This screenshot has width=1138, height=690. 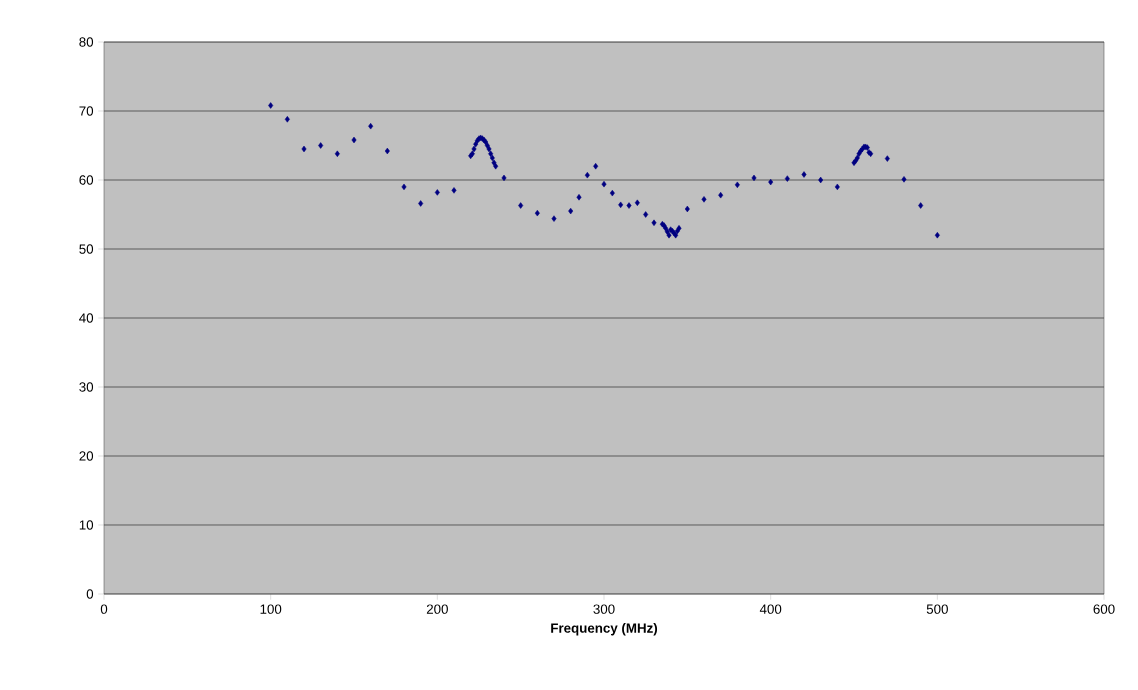 What do you see at coordinates (604, 609) in the screenshot?
I see `x-tick-label: 300` at bounding box center [604, 609].